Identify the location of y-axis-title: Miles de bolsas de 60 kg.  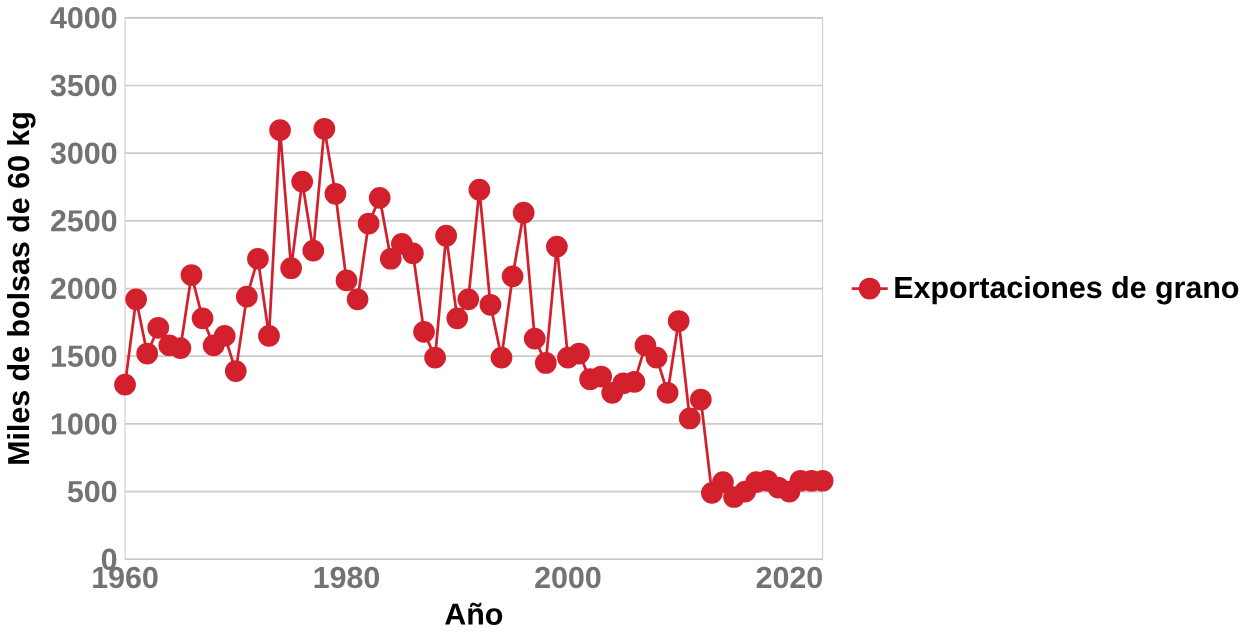
(21, 288).